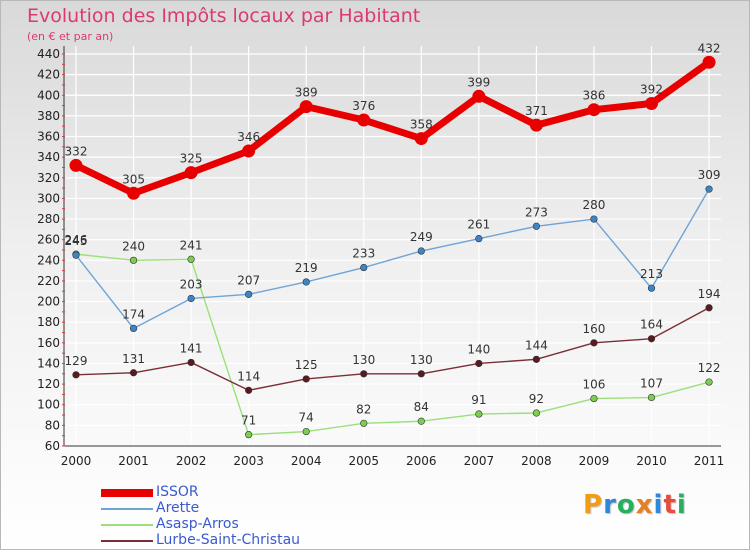 This screenshot has height=550, width=750. Describe the element at coordinates (228, 540) in the screenshot. I see `legend-label: Lurbe-Saint-Christau` at that location.